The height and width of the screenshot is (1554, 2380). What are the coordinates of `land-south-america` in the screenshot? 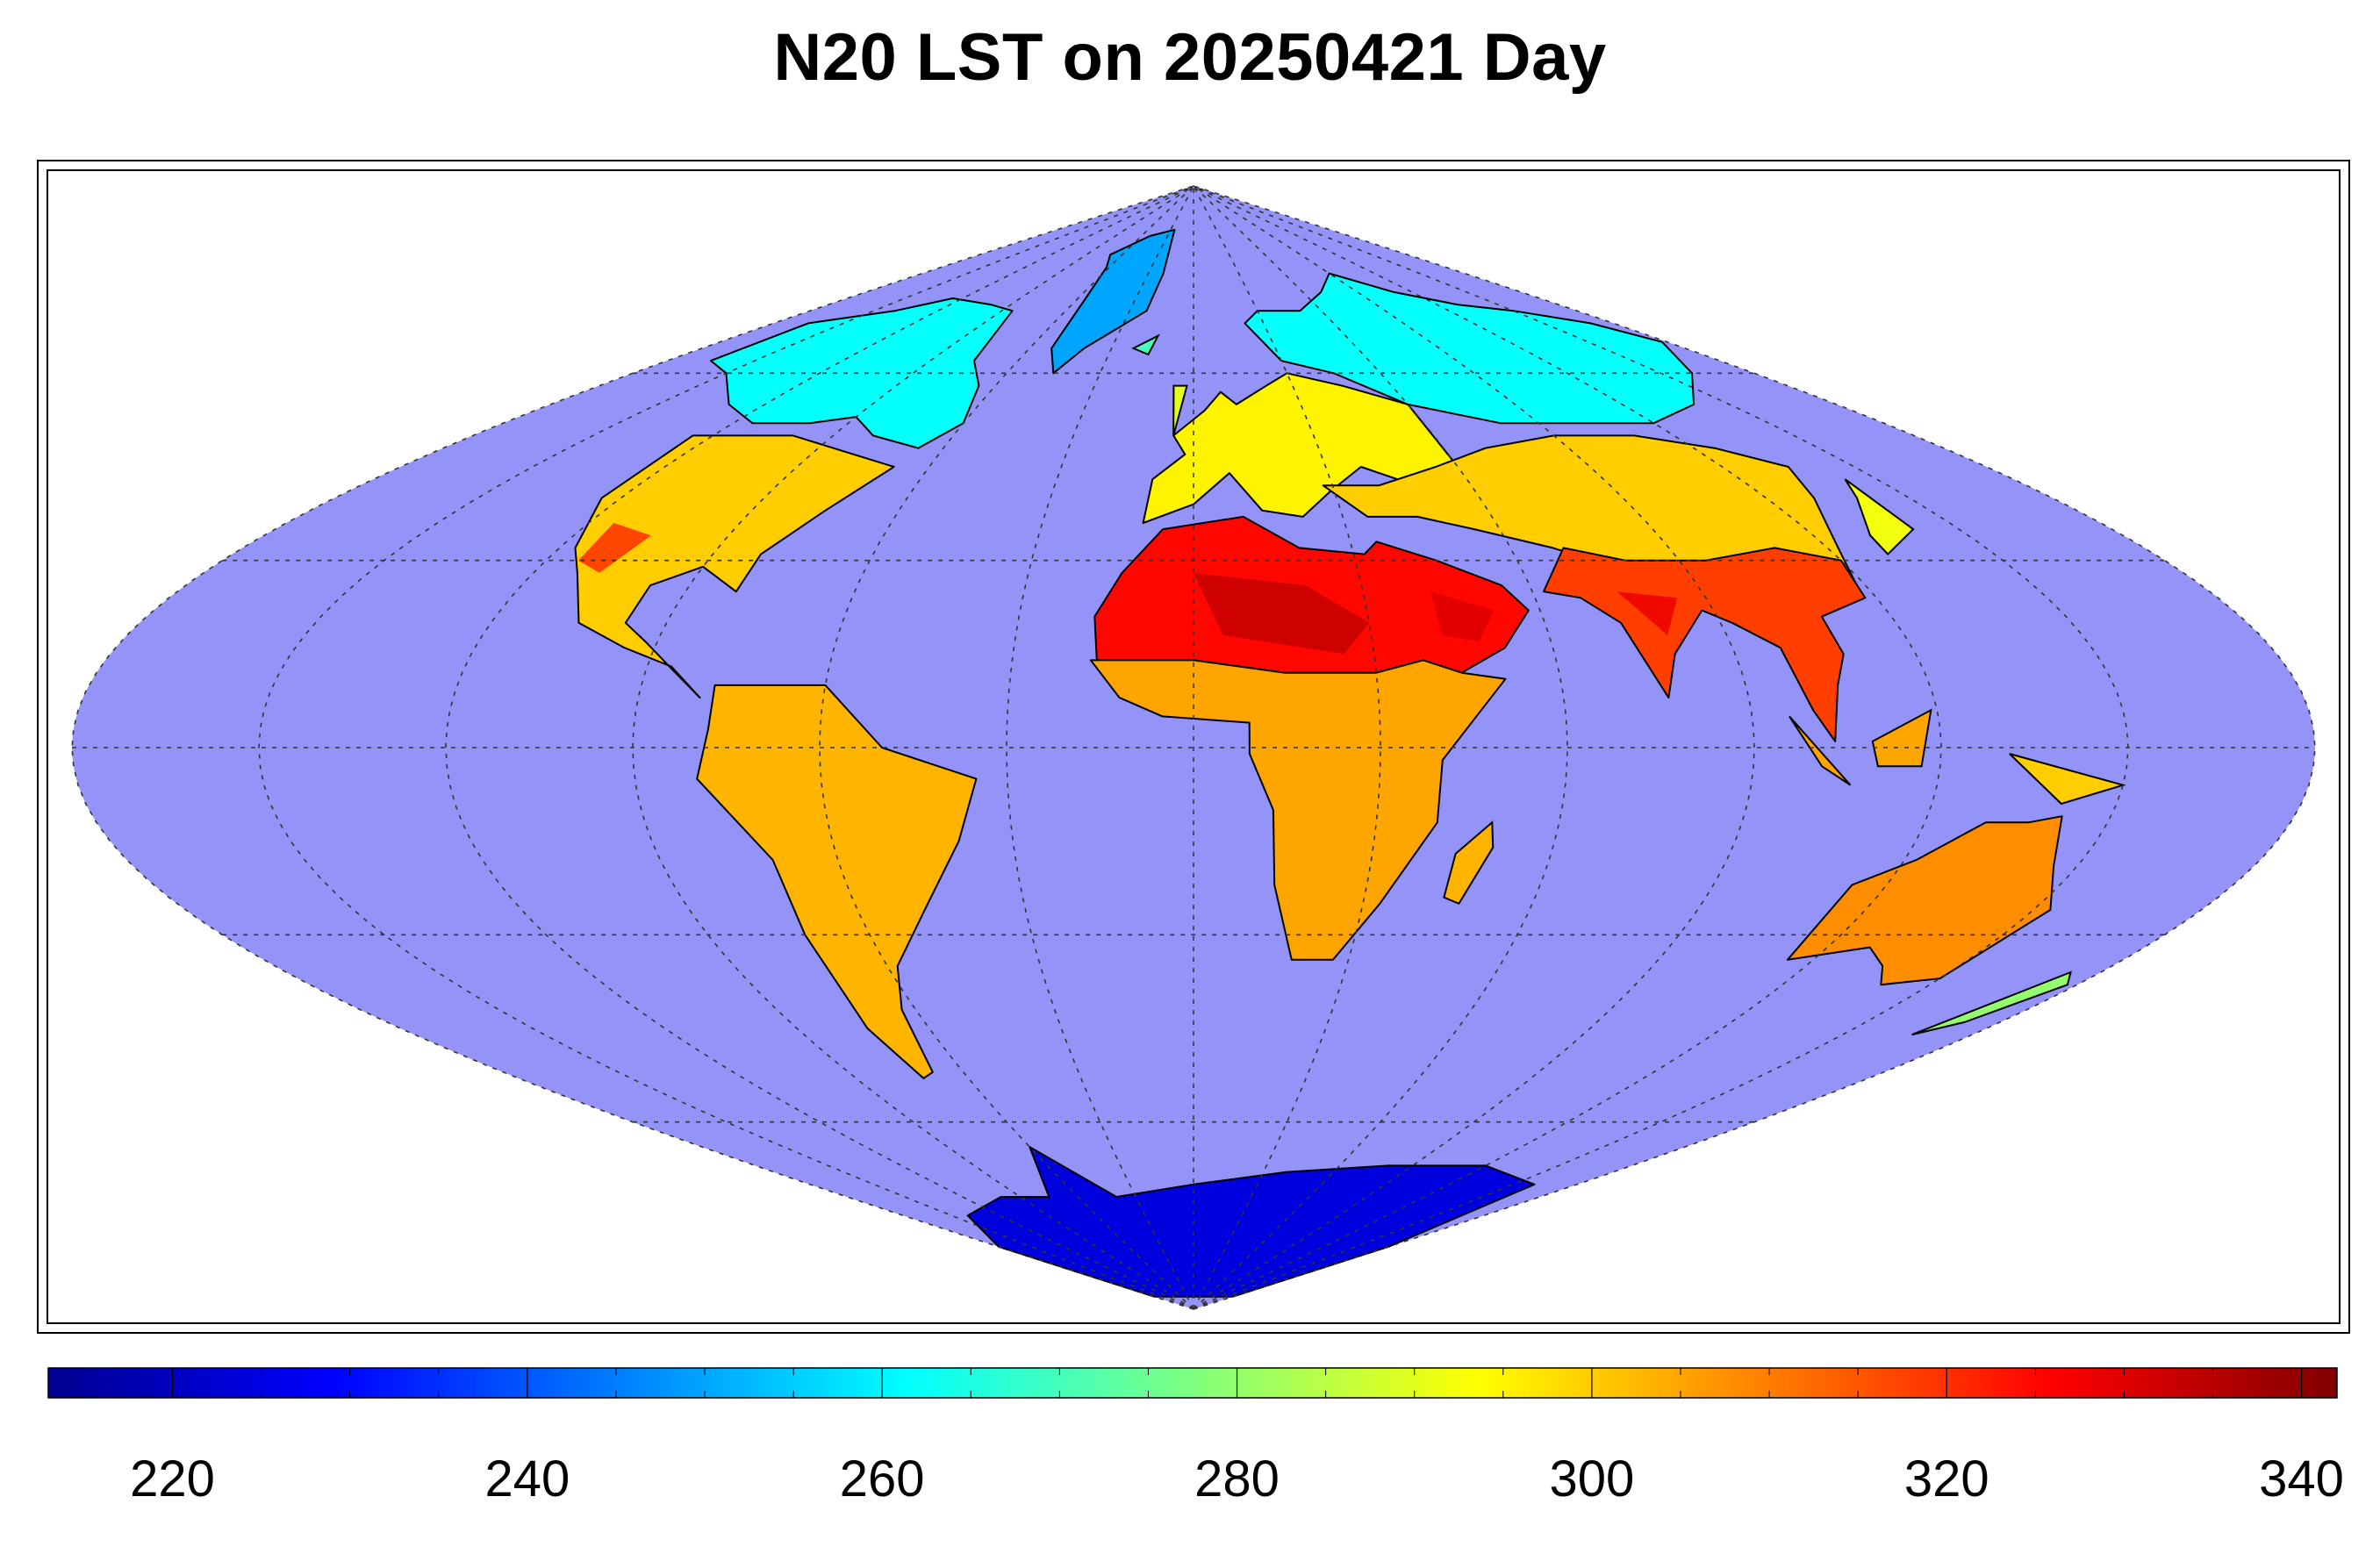 It's located at (837, 881).